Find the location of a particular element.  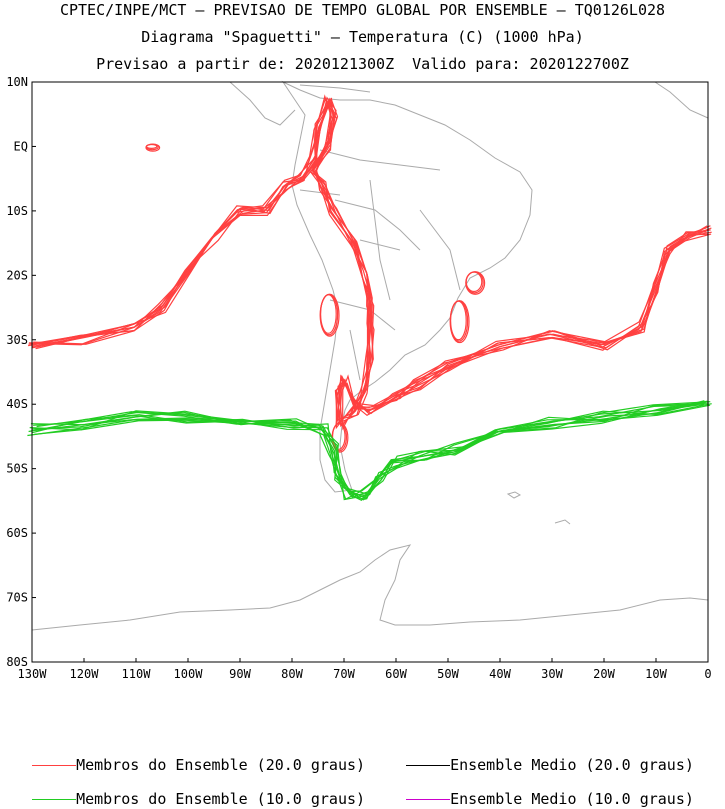

lat-label: 60S is located at coordinates (17, 533).